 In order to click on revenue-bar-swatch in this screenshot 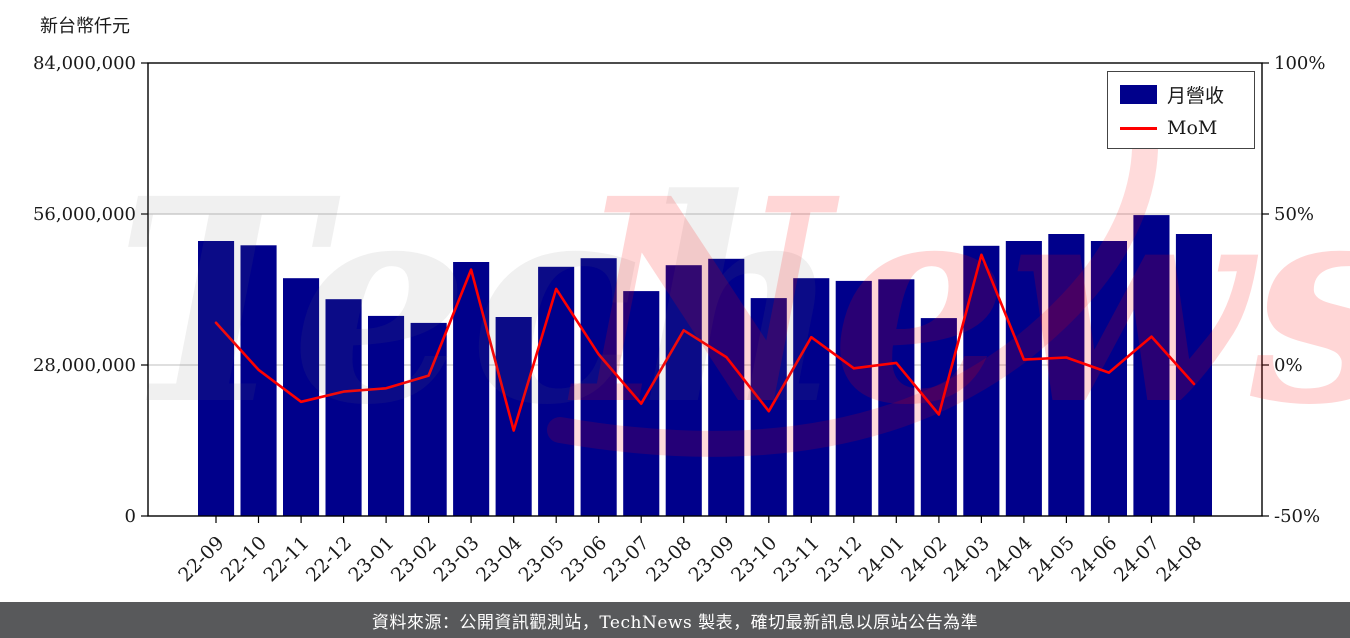, I will do `click(1138, 94)`.